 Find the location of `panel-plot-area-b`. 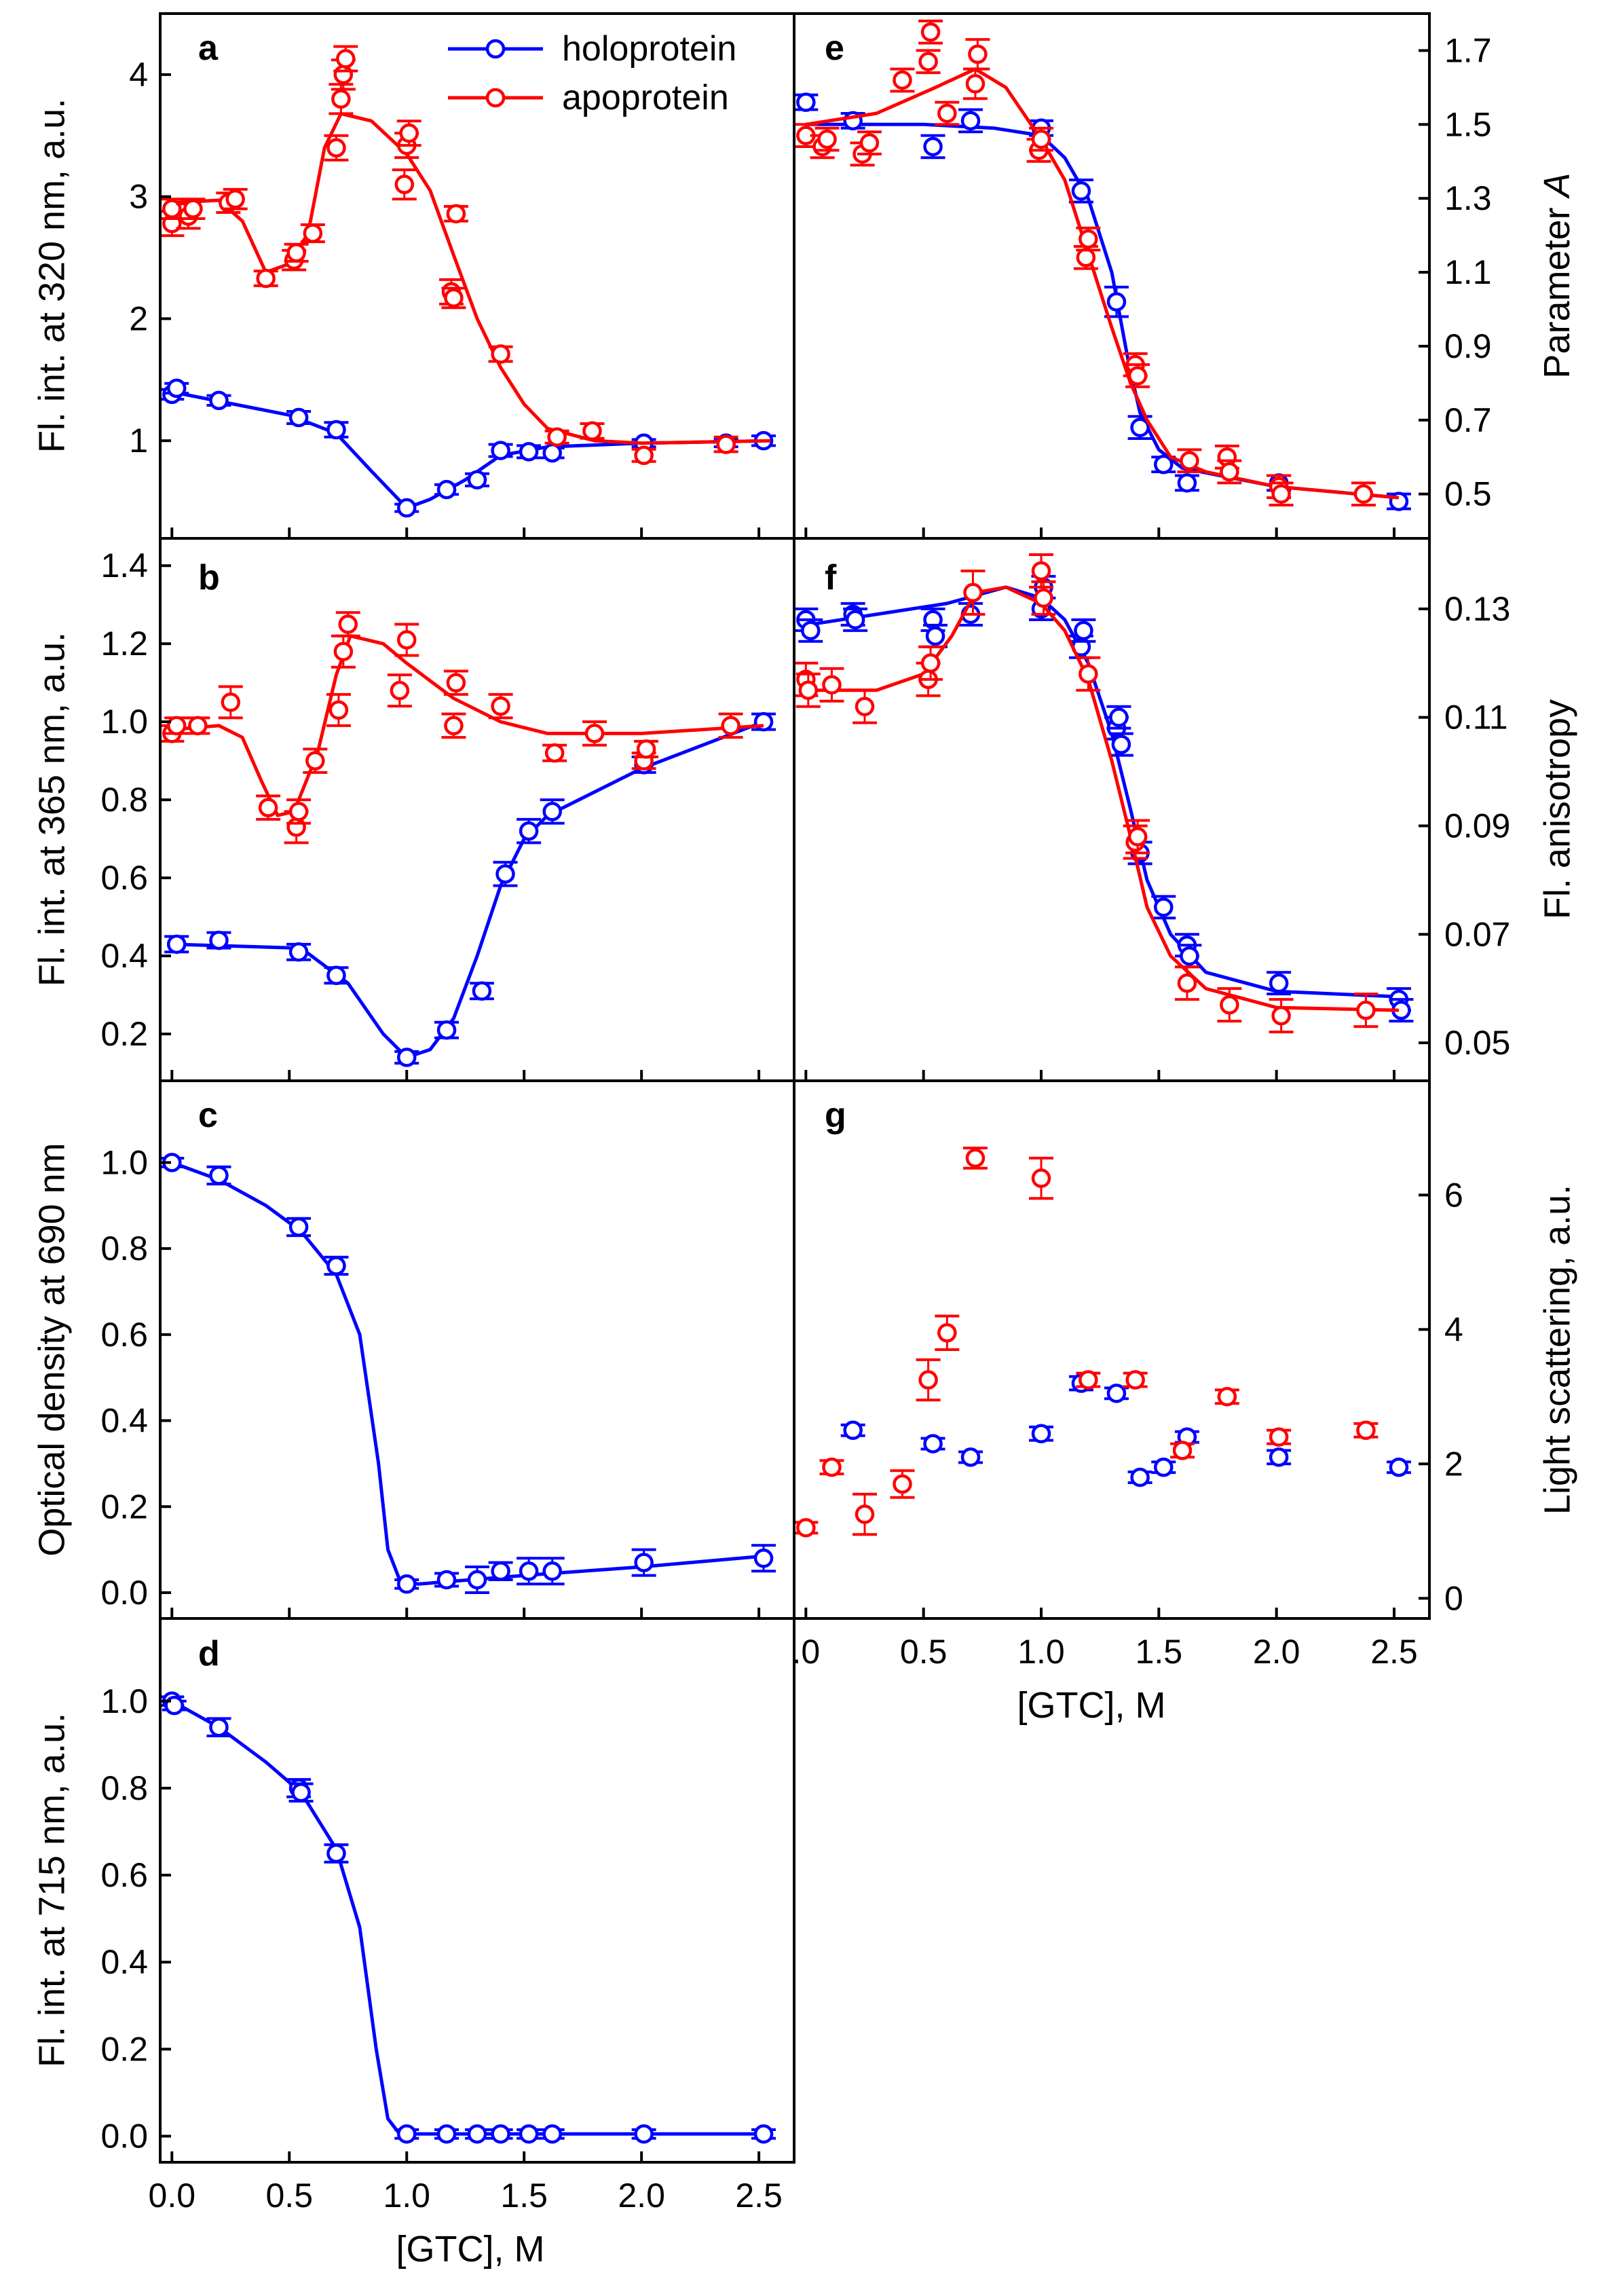

panel-plot-area-b is located at coordinates (468, 839).